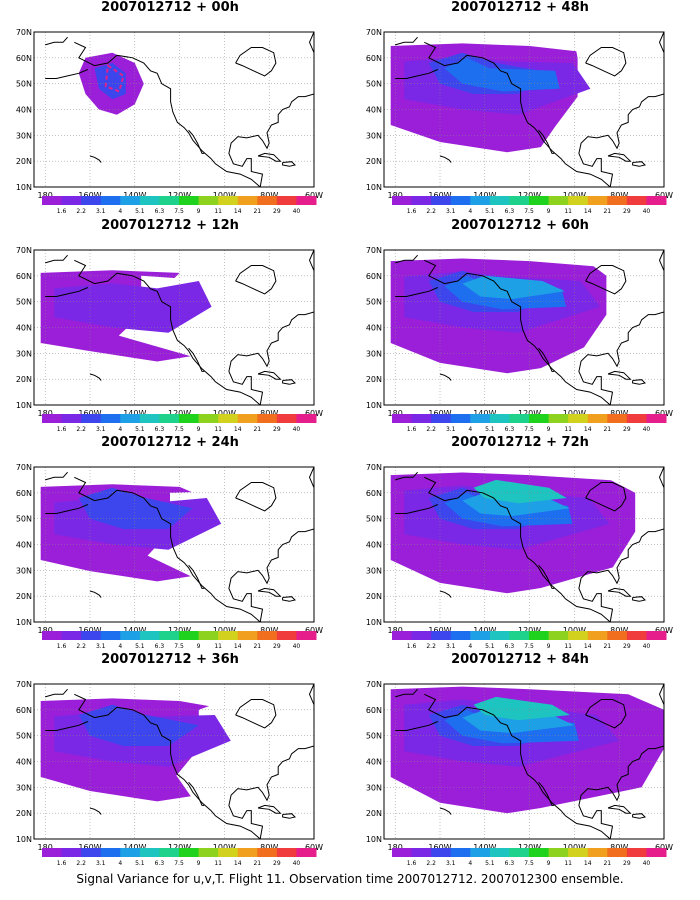 The width and height of the screenshot is (700, 900). What do you see at coordinates (520, 442) in the screenshot?
I see `panel-title: 2007012712 + 72h` at bounding box center [520, 442].